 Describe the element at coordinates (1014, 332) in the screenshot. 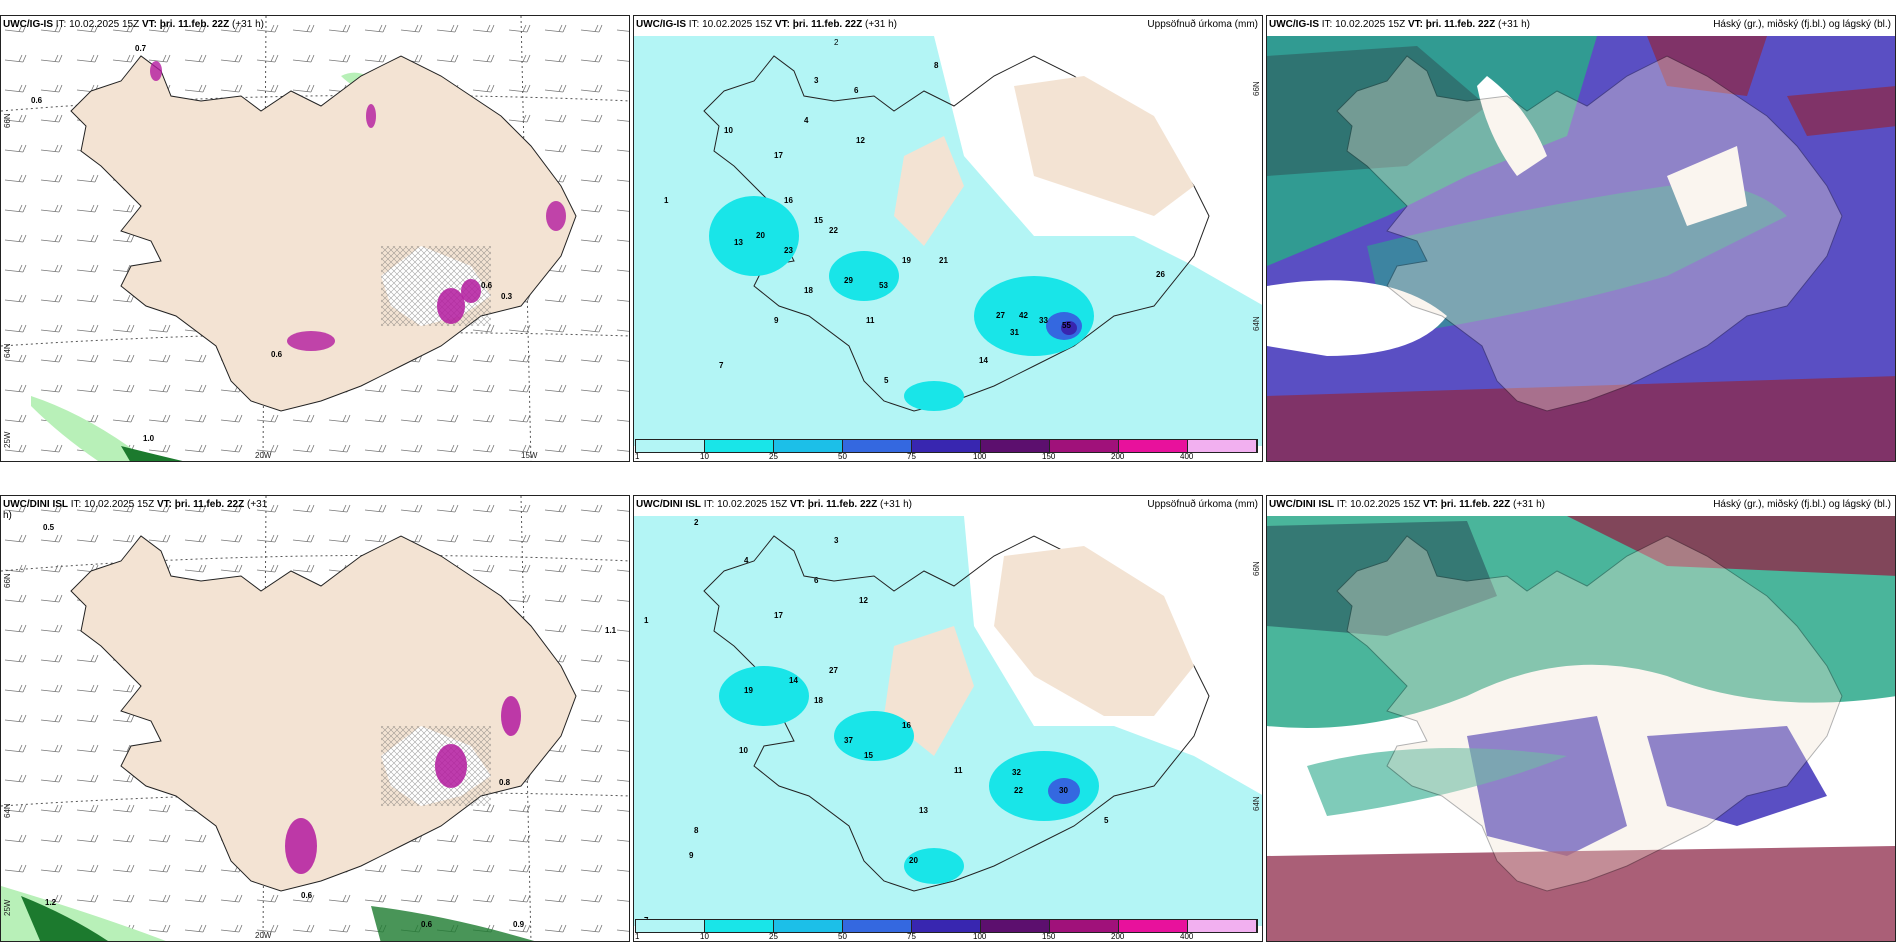

I see `precip-number: 31` at that location.